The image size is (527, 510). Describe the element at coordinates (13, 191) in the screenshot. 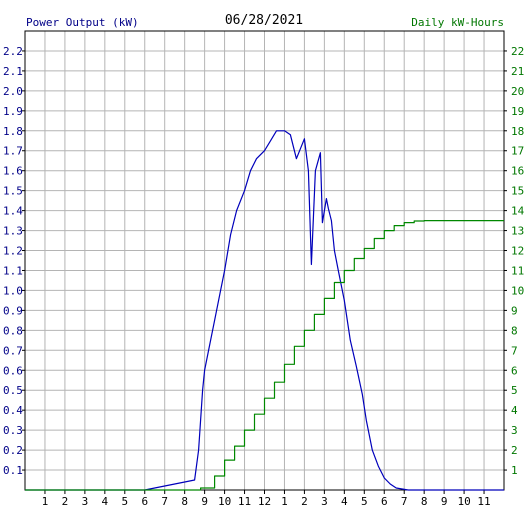

I see `left-y-tick-label: 1.5` at that location.